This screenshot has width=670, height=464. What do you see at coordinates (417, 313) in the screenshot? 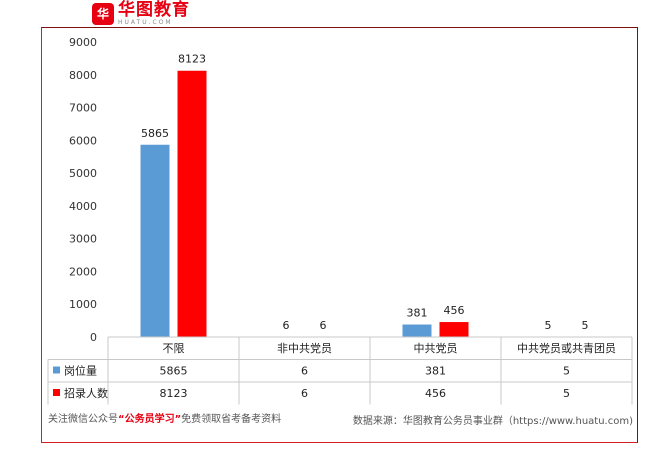
I see `data-label: 381` at bounding box center [417, 313].